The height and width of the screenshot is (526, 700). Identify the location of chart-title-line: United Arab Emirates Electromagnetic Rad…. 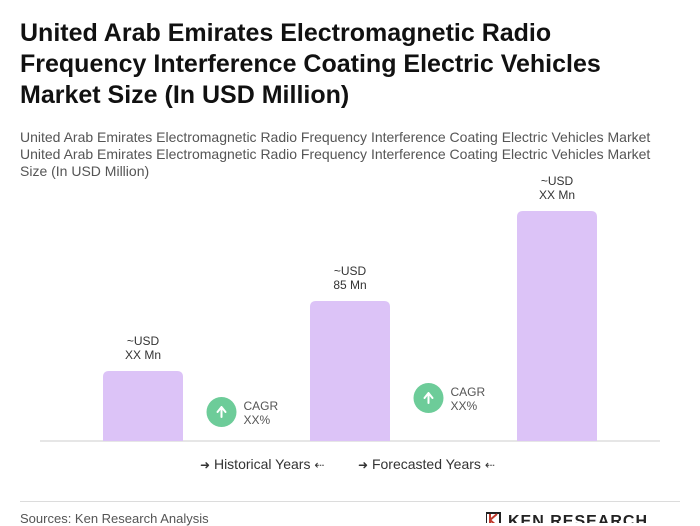
(286, 33).